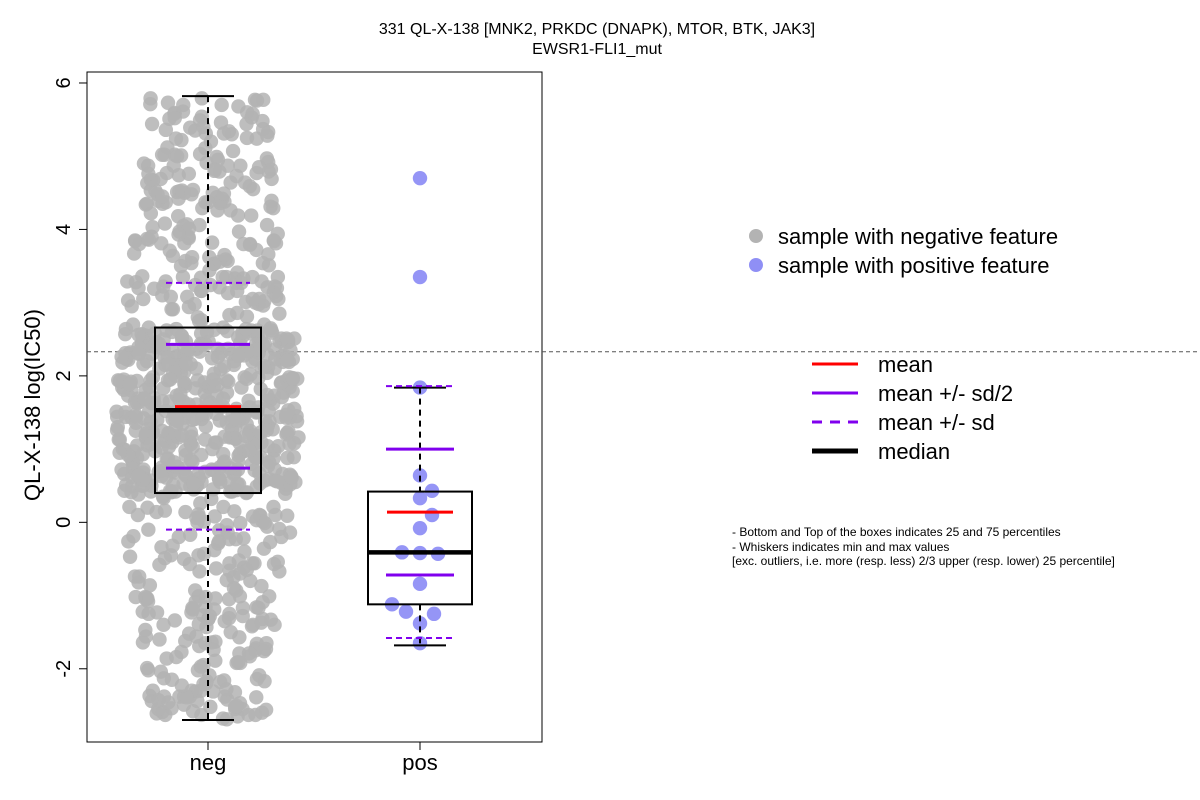 Image resolution: width=1200 pixels, height=800 pixels. I want to click on x-tick-label: neg, so click(208, 762).